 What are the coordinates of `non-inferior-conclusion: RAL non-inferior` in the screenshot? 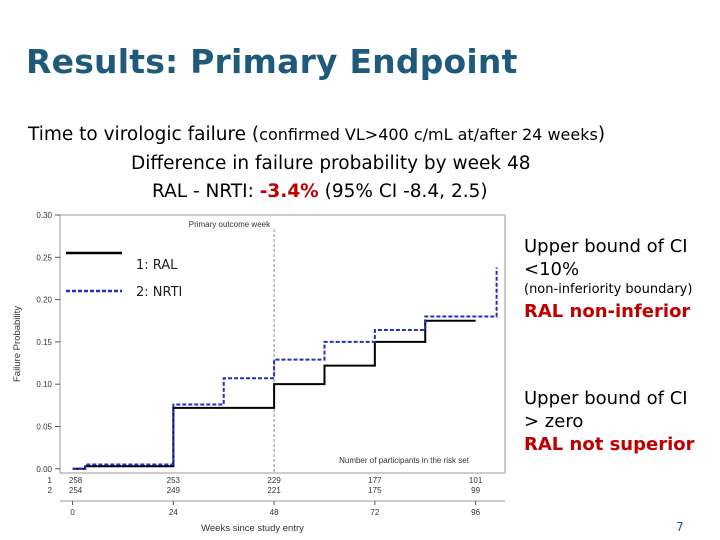 It's located at (607, 311).